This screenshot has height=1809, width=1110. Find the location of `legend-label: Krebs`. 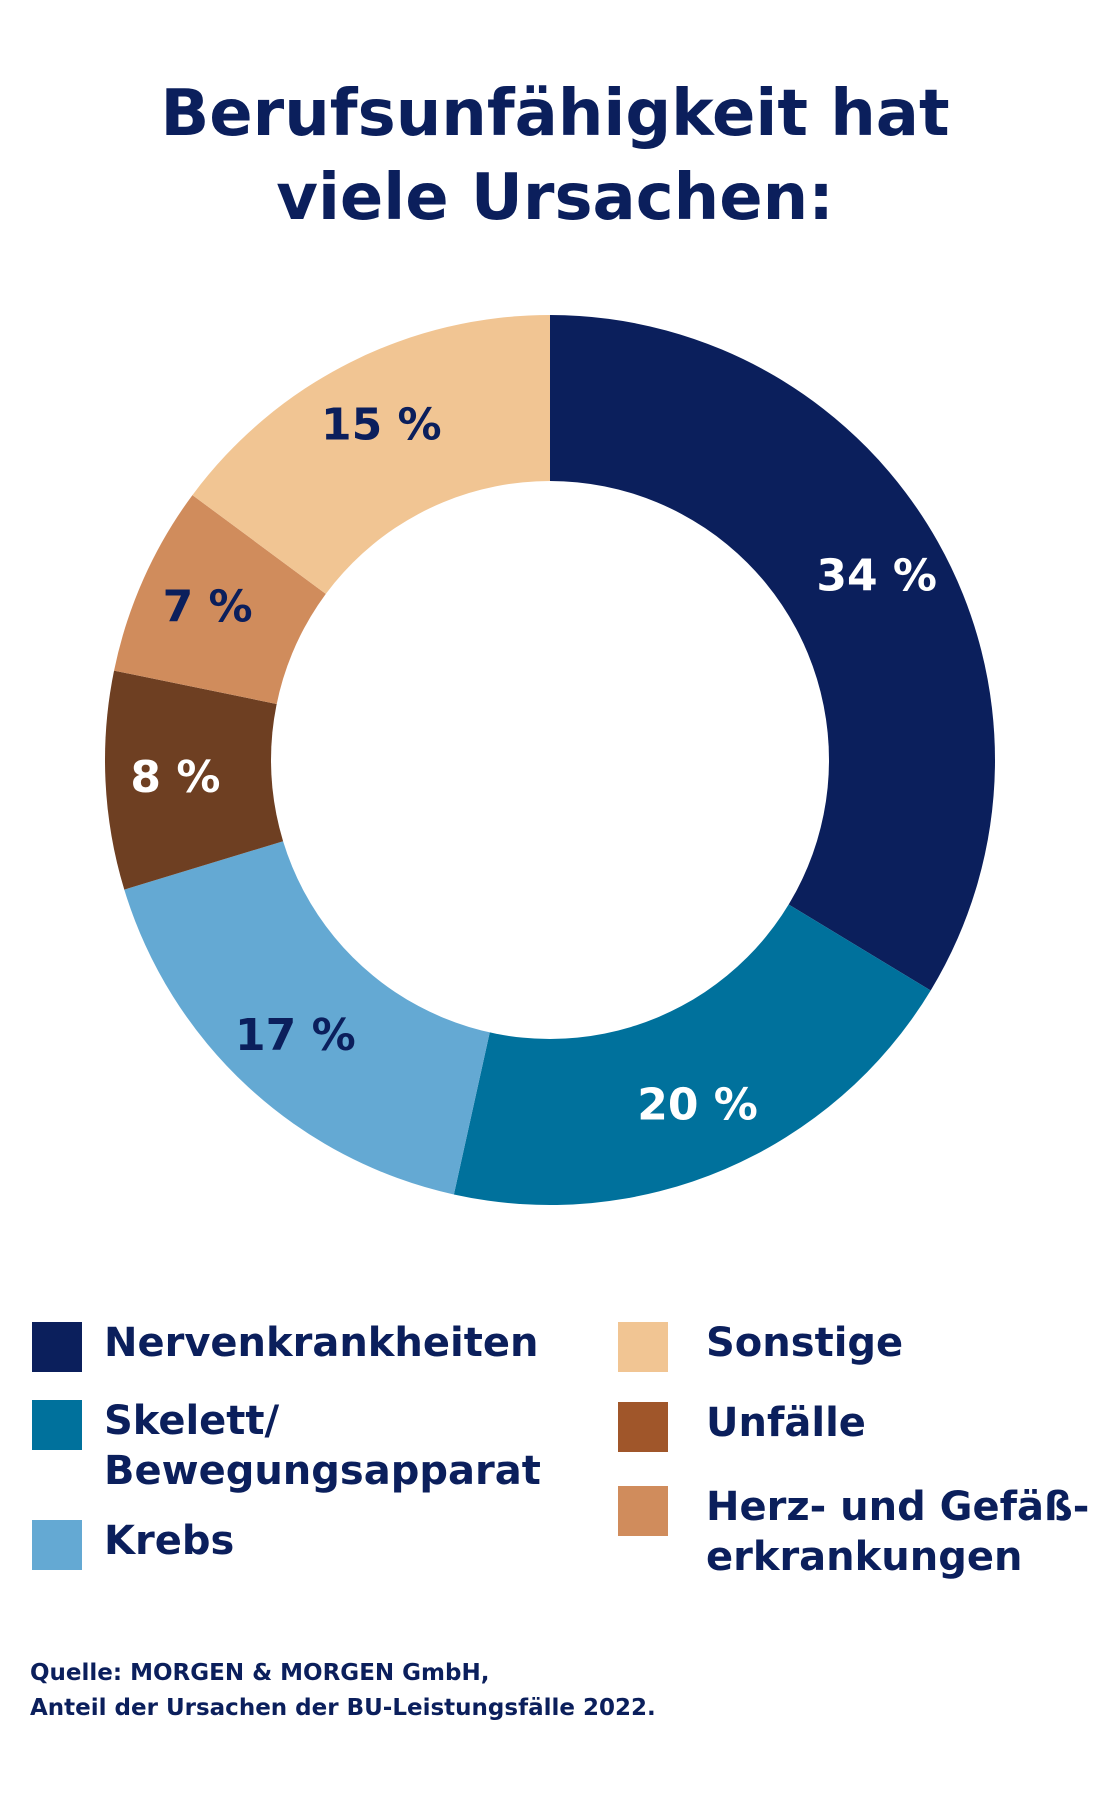

legend-label: Krebs is located at coordinates (169, 1541).